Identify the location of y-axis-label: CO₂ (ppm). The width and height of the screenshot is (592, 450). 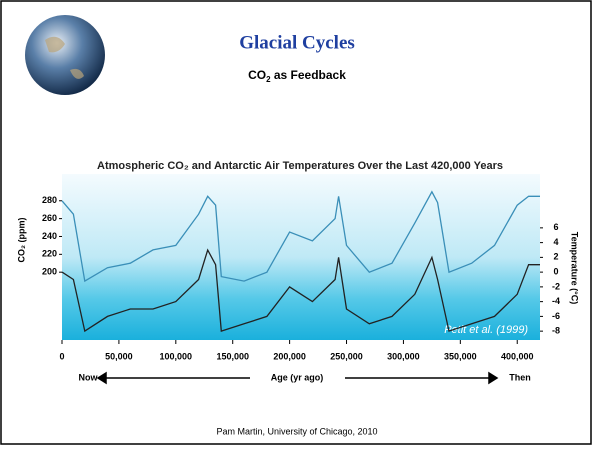
(21, 240).